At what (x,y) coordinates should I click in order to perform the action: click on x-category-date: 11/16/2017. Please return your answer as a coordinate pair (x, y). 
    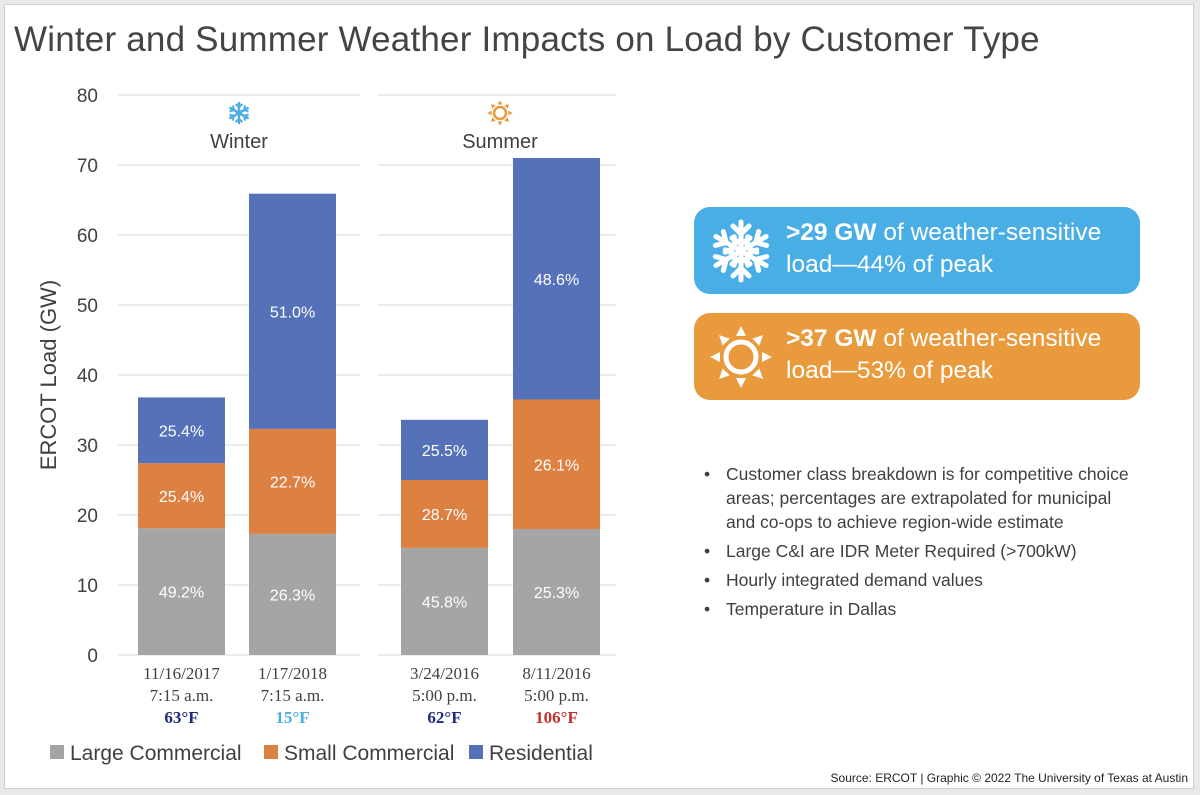
    Looking at the image, I should click on (181, 673).